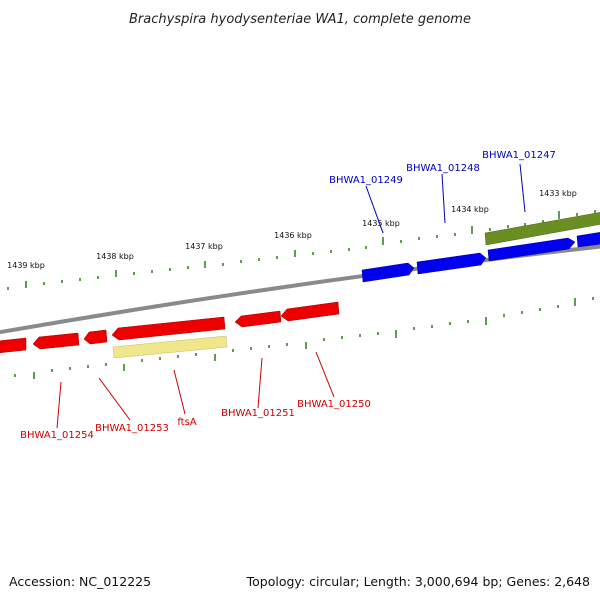 The height and width of the screenshot is (600, 600). What do you see at coordinates (443, 168) in the screenshot?
I see `label-bhwa1-01248: BHWA1_01248` at bounding box center [443, 168].